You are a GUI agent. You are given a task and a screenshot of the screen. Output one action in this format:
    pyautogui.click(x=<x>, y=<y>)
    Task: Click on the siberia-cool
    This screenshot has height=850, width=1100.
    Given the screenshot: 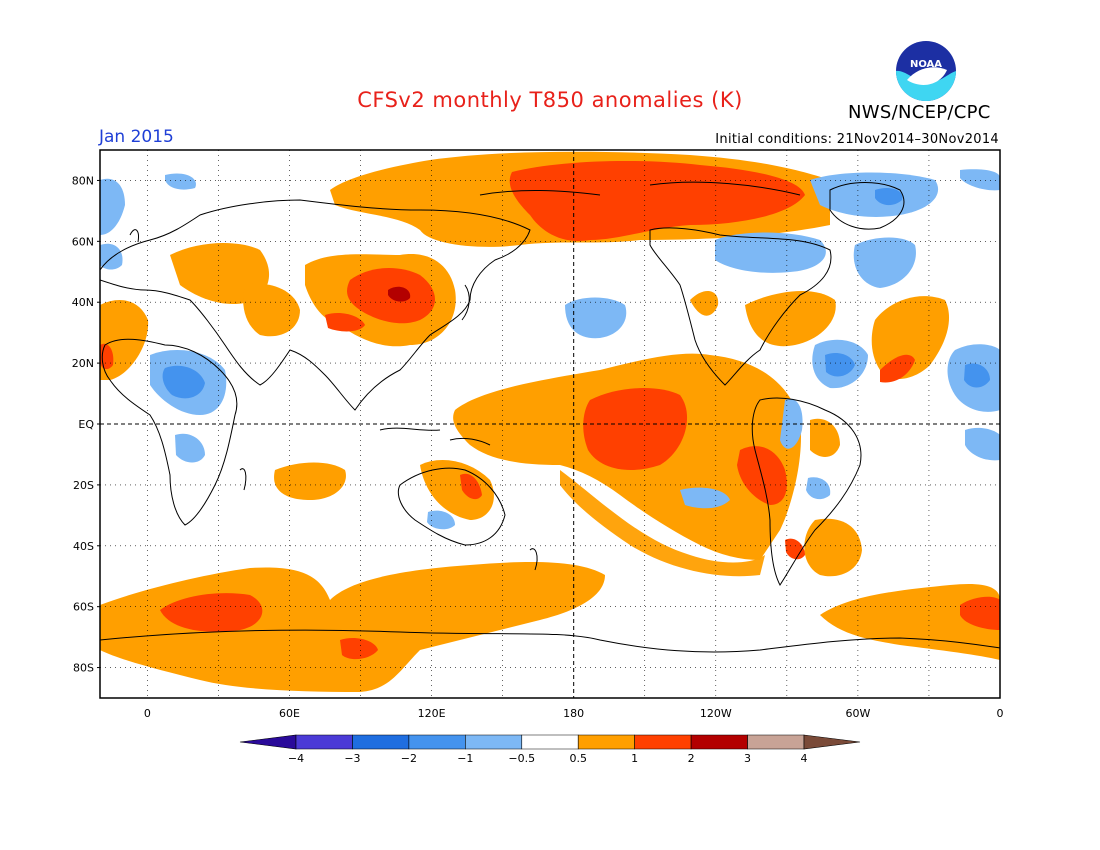 What is the action you would take?
    pyautogui.click(x=180, y=181)
    